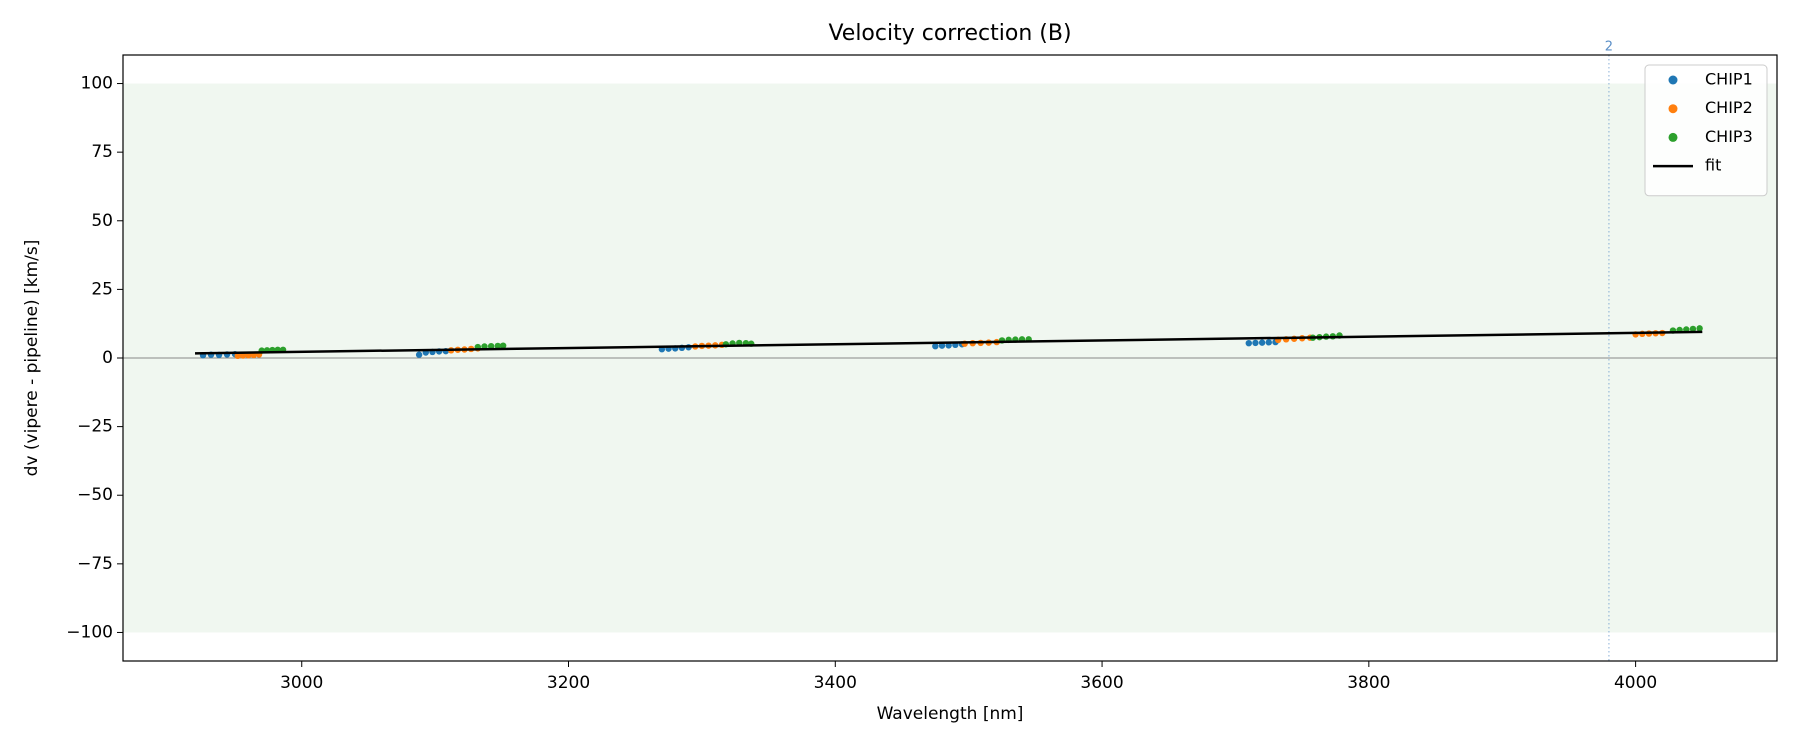 This screenshot has height=750, width=1800. I want to click on legend-label: CHIP1, so click(1729, 79).